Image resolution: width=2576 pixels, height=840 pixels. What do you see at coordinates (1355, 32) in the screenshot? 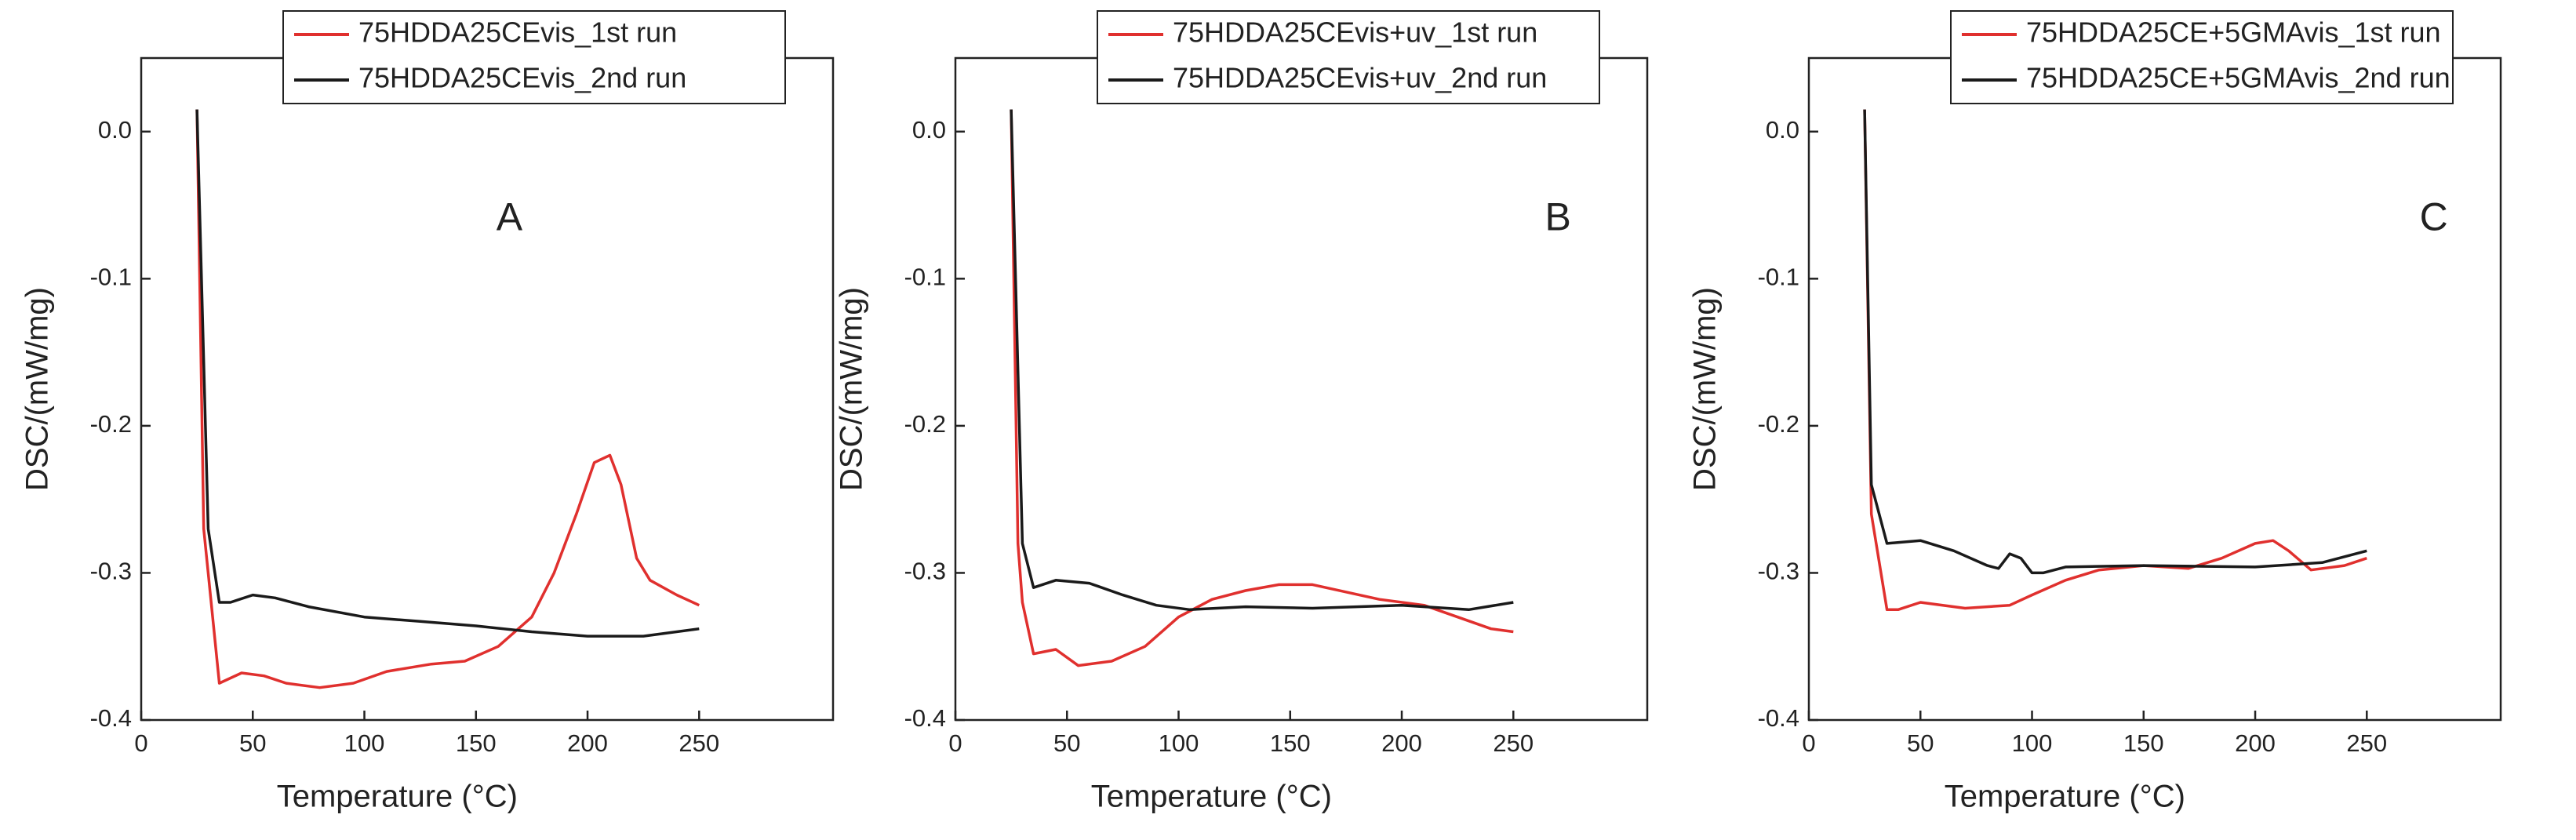
I see `legend-label: 75HDDA25CEvis+uv_1st run` at bounding box center [1355, 32].